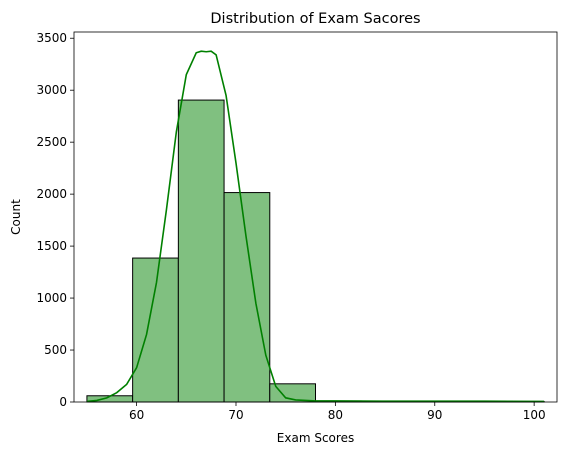 The image size is (580, 455). Describe the element at coordinates (534, 415) in the screenshot. I see `x-tick-label: 100` at that location.